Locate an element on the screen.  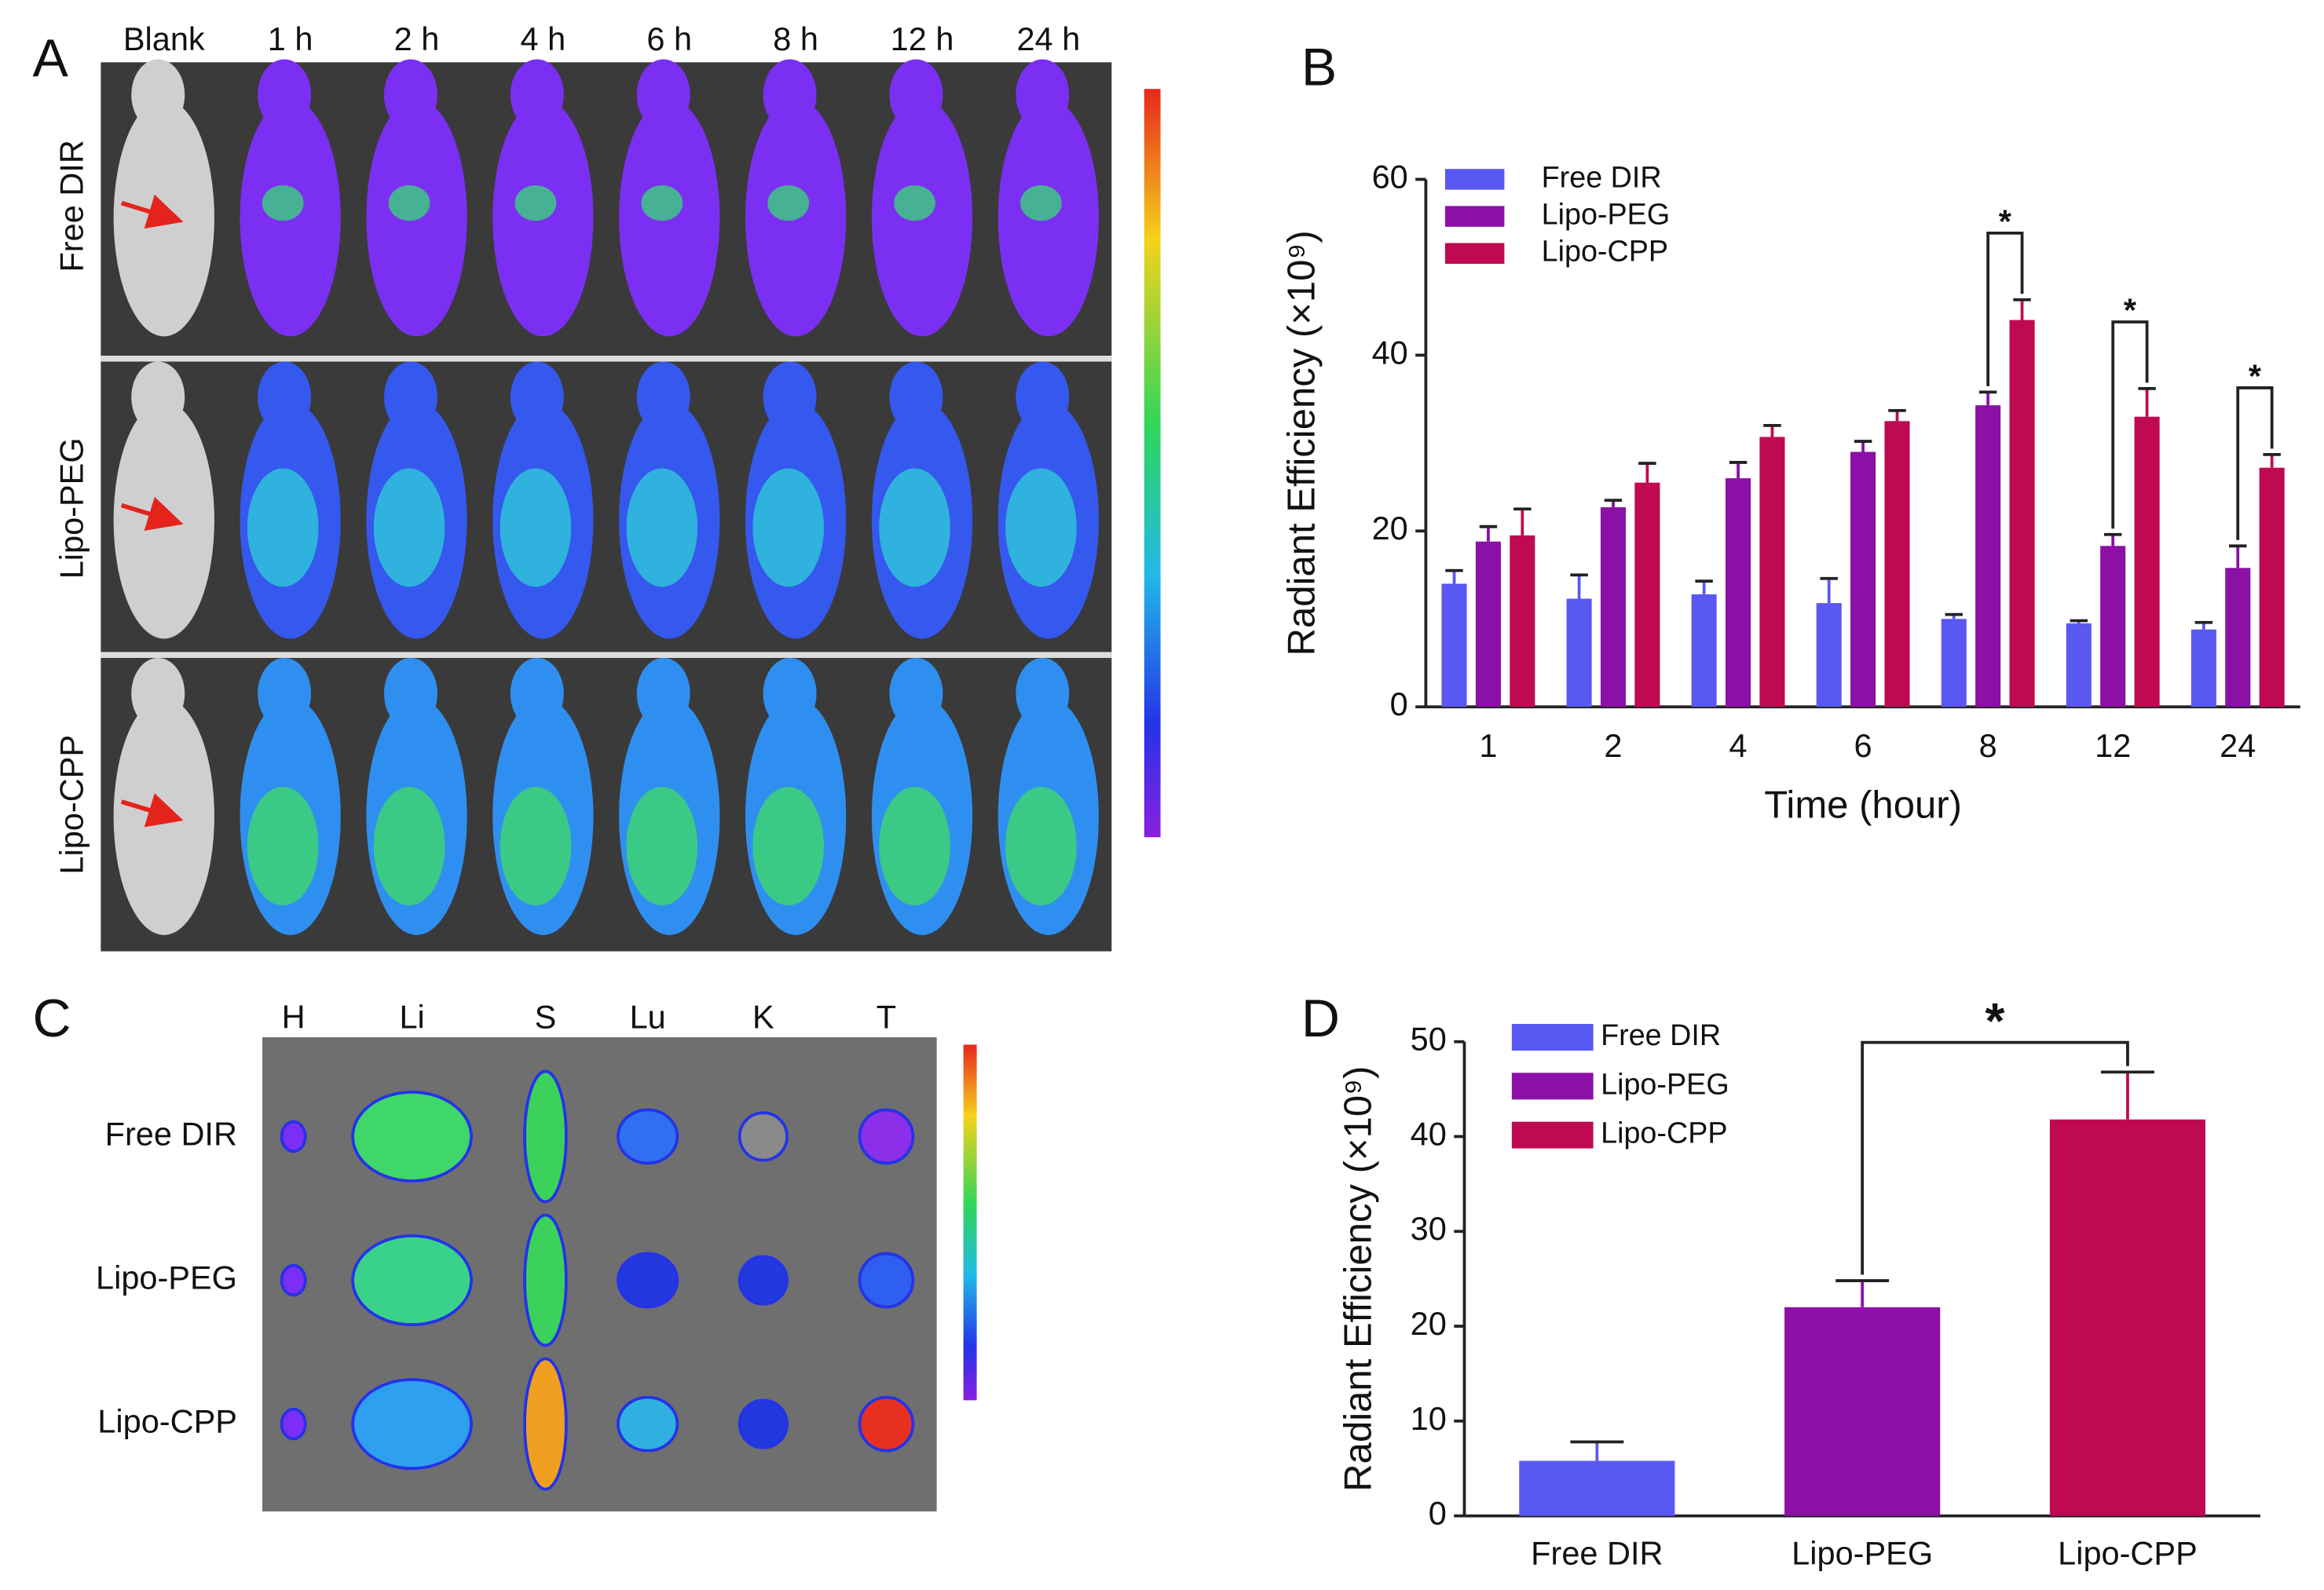
panel-label: D is located at coordinates (1320, 1018).